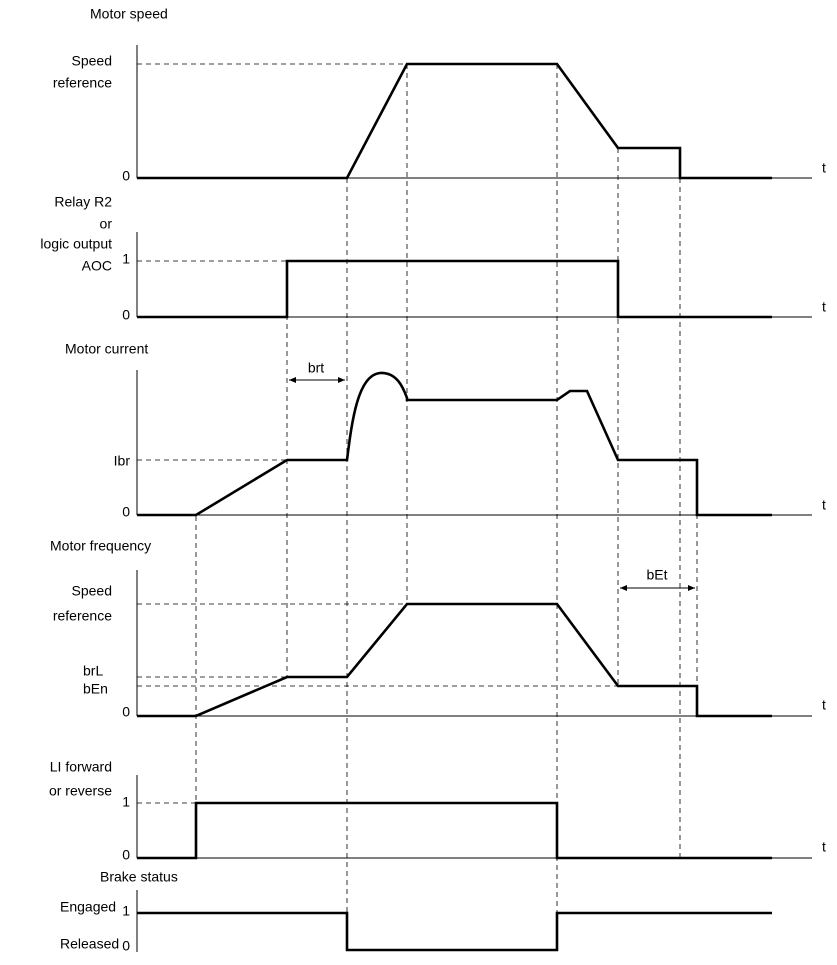 Image resolution: width=837 pixels, height=965 pixels. What do you see at coordinates (122, 461) in the screenshot?
I see `label: Ibr` at bounding box center [122, 461].